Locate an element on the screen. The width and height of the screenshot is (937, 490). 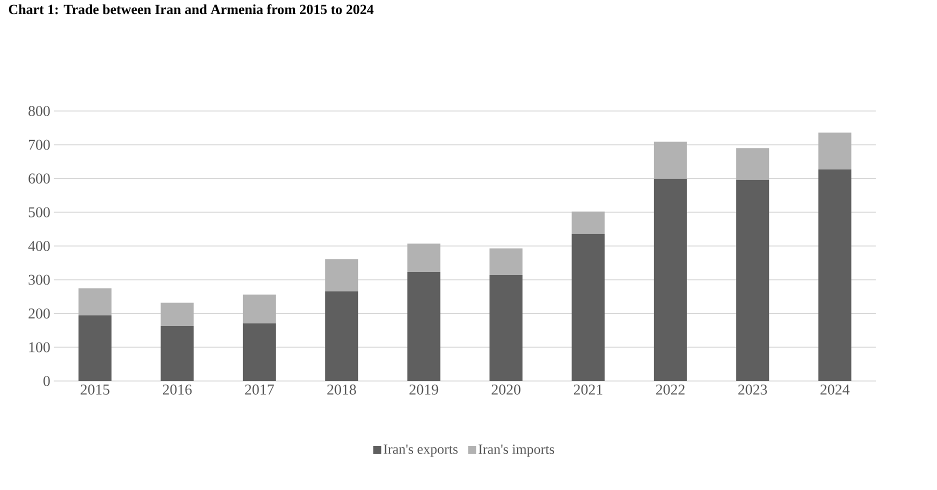
x-tick-label: 2020 is located at coordinates (506, 389).